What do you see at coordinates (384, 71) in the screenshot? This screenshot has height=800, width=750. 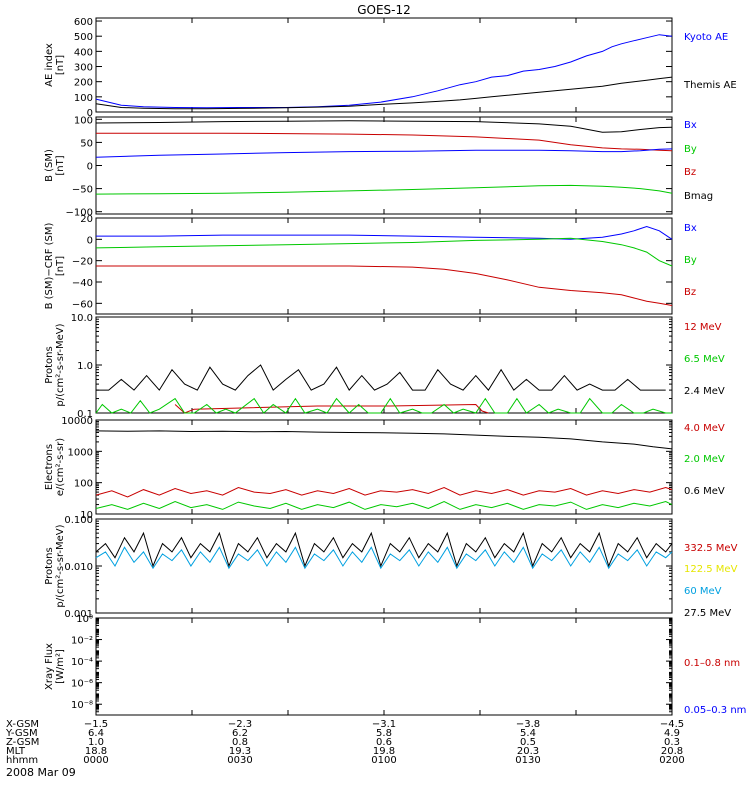 I see `series-line-kyoto-ae` at bounding box center [384, 71].